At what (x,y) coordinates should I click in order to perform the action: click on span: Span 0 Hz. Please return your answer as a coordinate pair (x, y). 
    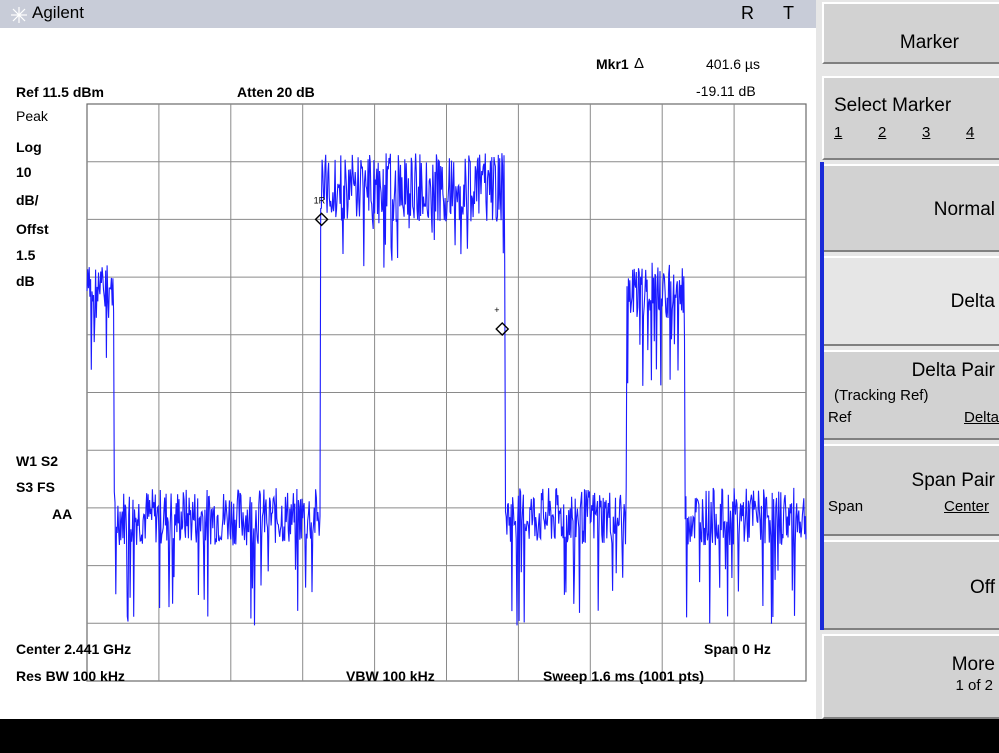
    Looking at the image, I should click on (737, 649).